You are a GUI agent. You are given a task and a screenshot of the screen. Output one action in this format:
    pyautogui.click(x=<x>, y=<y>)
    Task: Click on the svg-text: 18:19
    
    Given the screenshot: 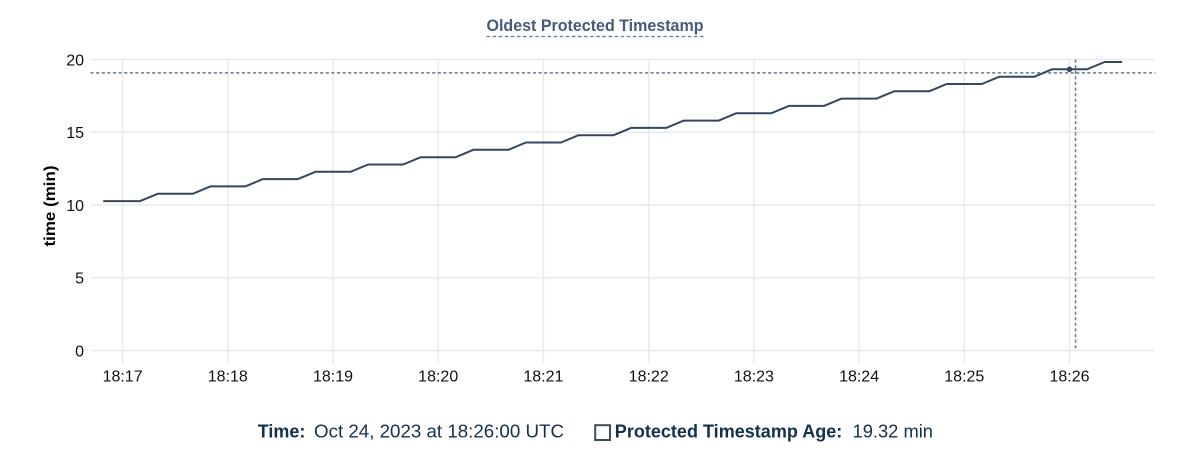 What is the action you would take?
    pyautogui.click(x=333, y=377)
    